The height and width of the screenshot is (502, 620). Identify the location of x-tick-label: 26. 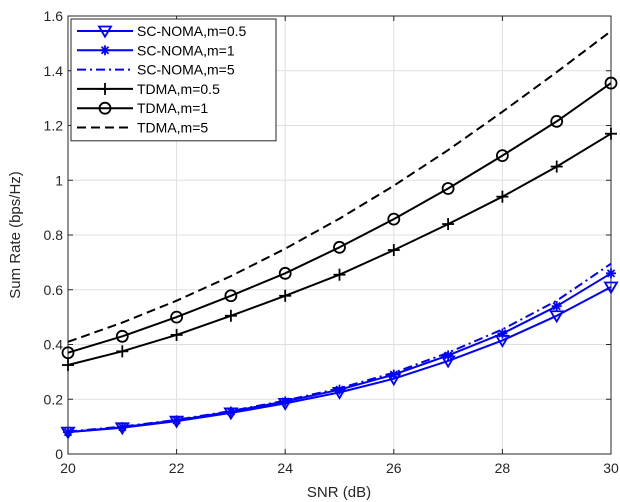
(394, 468).